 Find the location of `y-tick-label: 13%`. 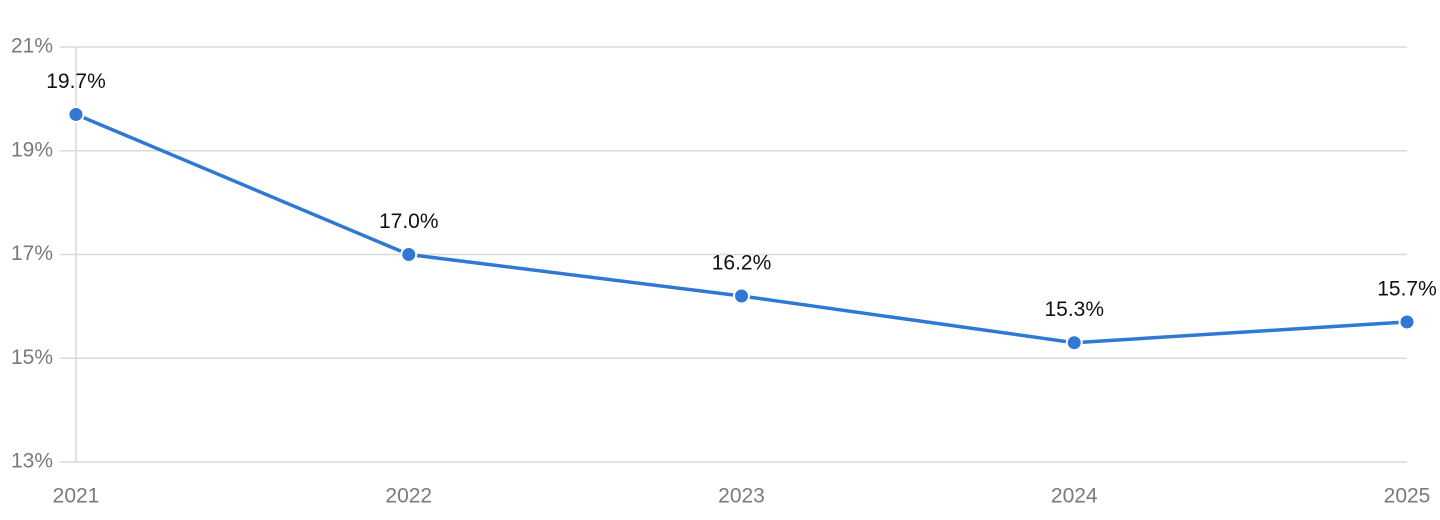

y-tick-label: 13% is located at coordinates (32, 461).